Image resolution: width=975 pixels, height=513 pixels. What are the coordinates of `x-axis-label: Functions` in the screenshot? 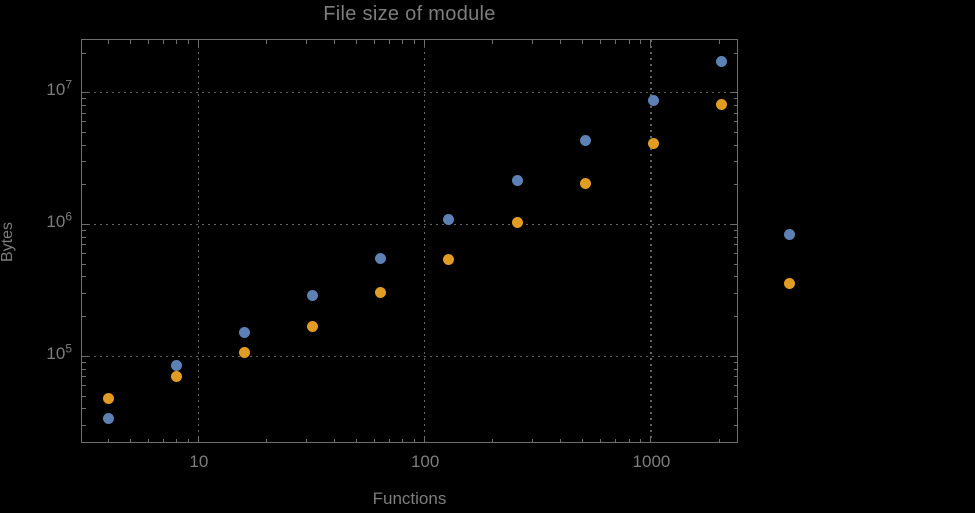 It's located at (409, 498).